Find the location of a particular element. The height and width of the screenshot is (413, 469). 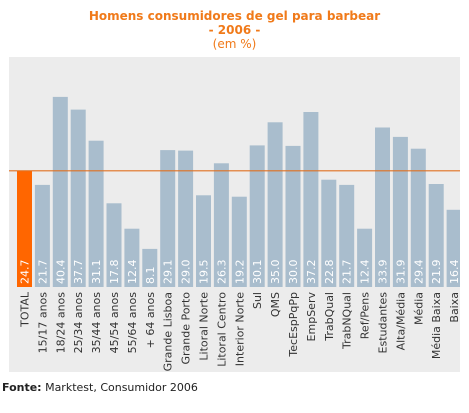

category-label-12: Interior Norte is located at coordinates (239, 329).